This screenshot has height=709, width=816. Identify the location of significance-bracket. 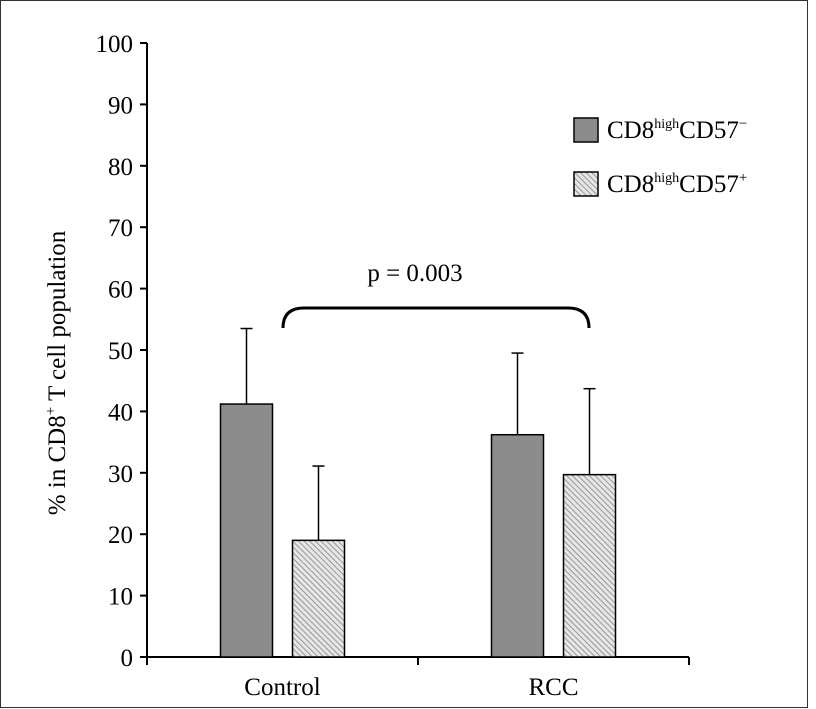
(436, 317).